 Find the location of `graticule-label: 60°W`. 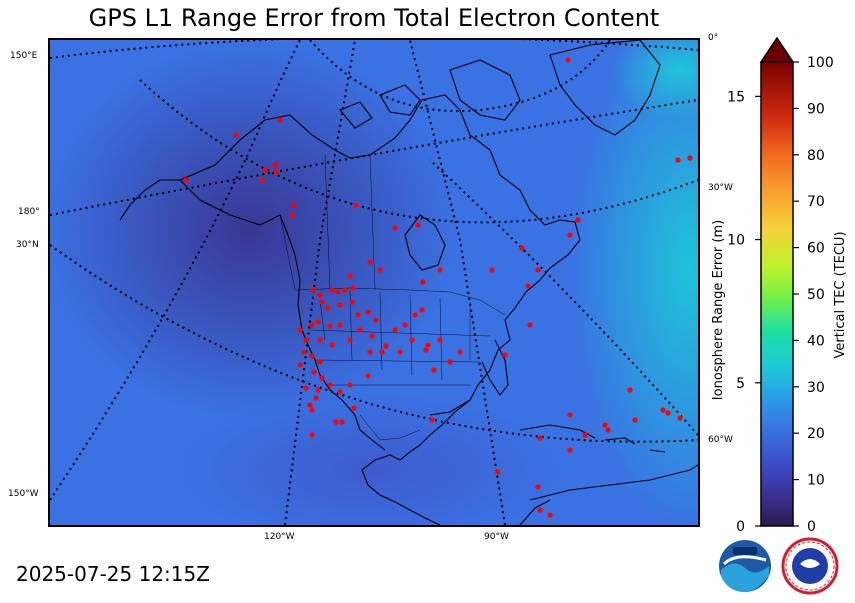

graticule-label: 60°W is located at coordinates (720, 440).